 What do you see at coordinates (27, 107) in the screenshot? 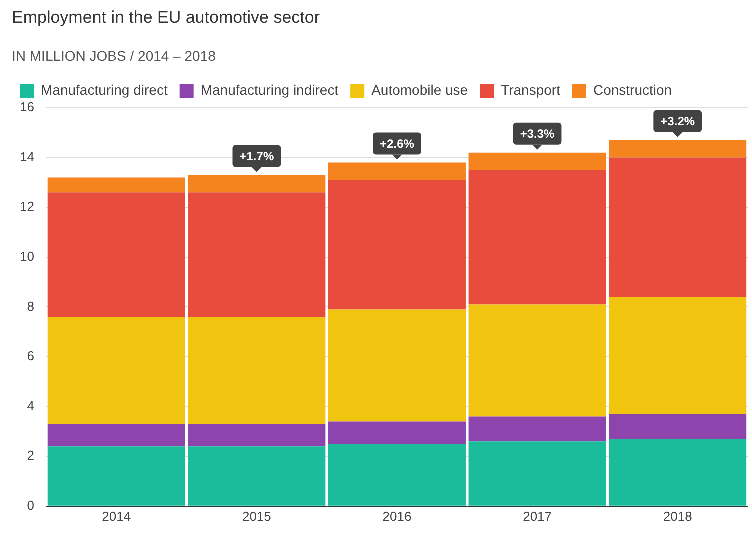
I see `y-tick-label: 16` at bounding box center [27, 107].